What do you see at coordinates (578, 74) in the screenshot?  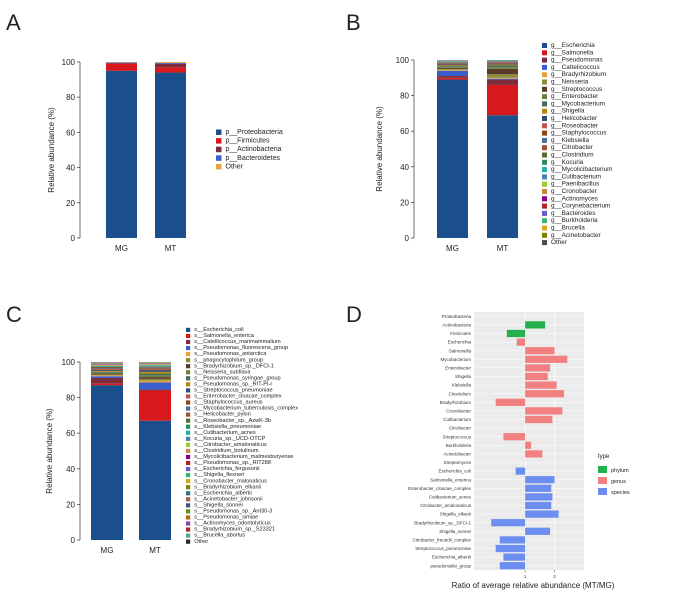 I see `legend-label: g__Bradyrhizobium` at bounding box center [578, 74].